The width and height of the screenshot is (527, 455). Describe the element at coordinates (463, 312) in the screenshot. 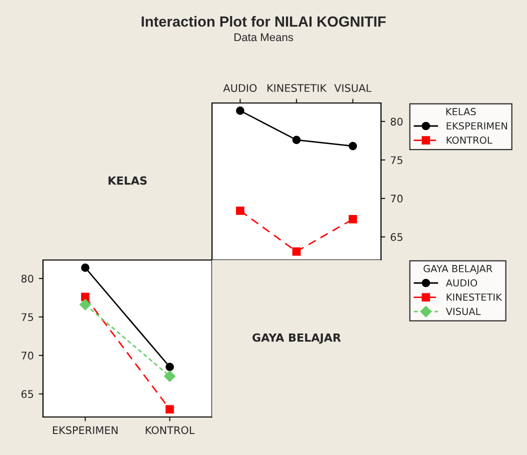

I see `legend-label: VISUAL` at that location.